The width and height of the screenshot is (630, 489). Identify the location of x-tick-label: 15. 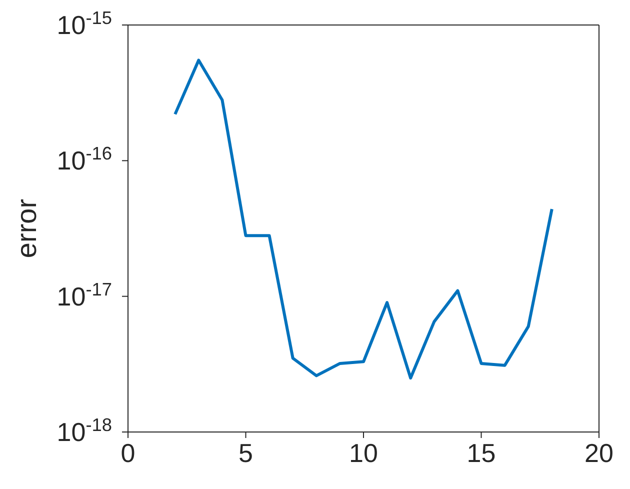
(481, 453).